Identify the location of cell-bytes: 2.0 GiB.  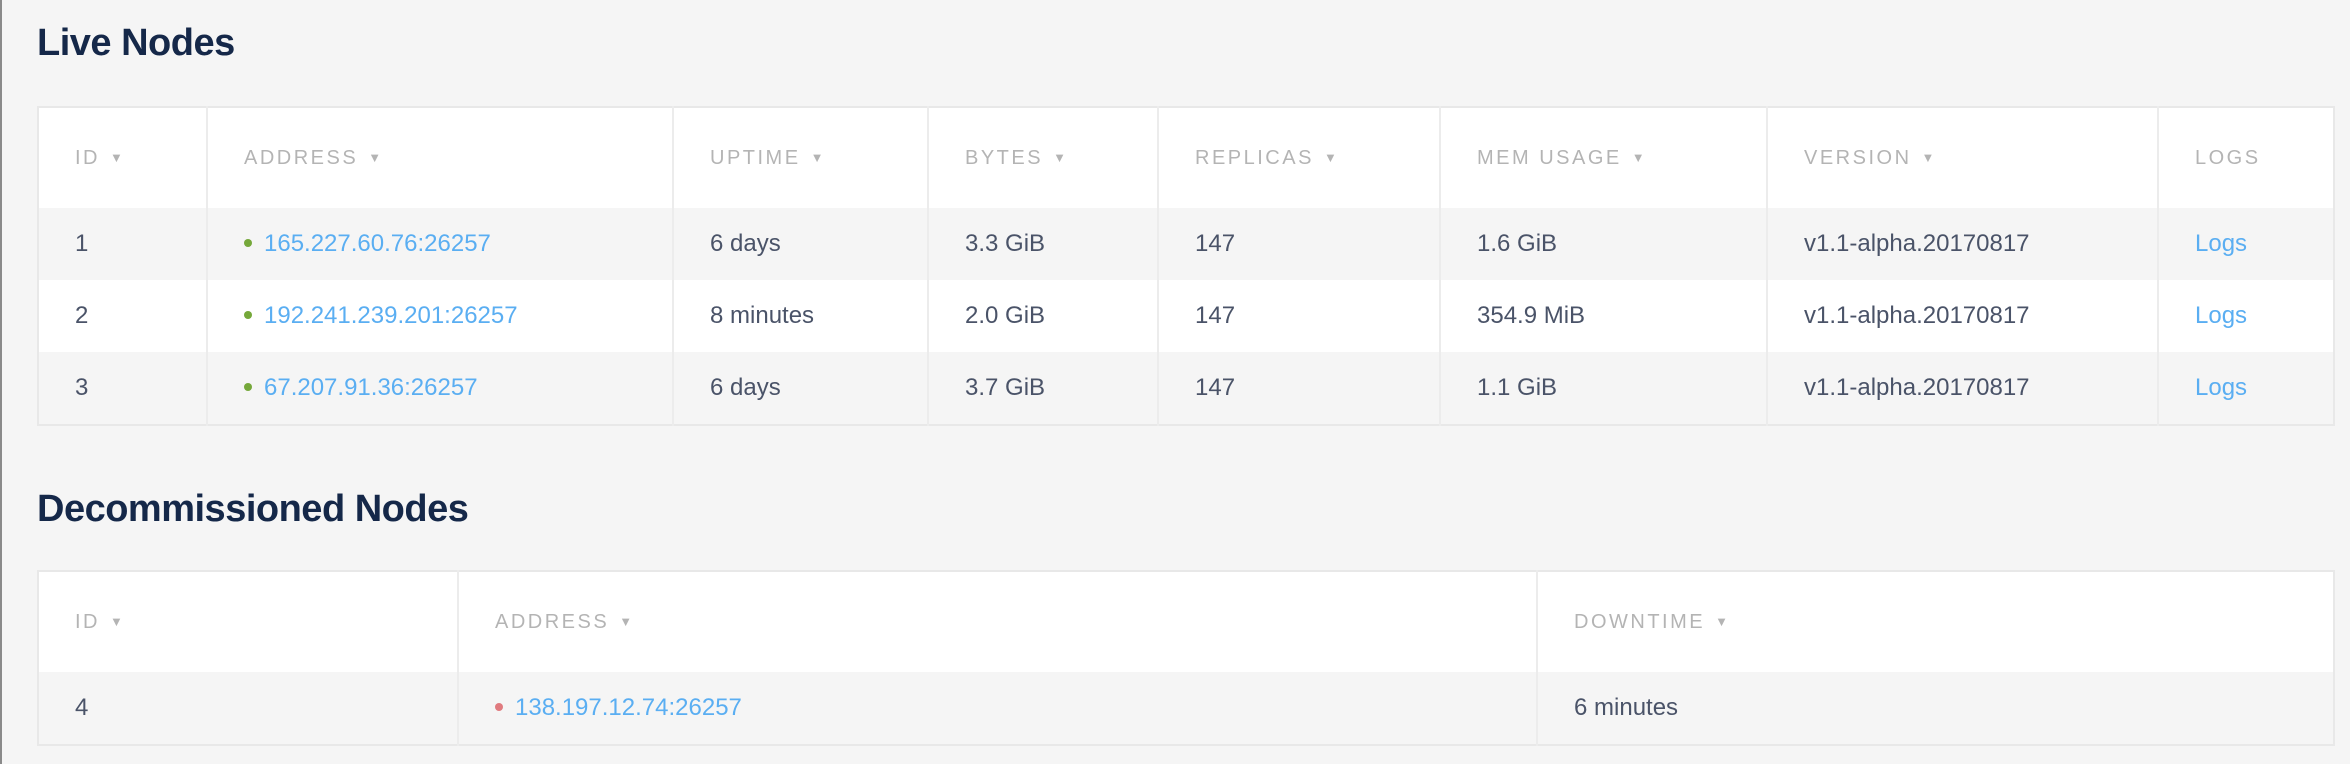
(1042, 316).